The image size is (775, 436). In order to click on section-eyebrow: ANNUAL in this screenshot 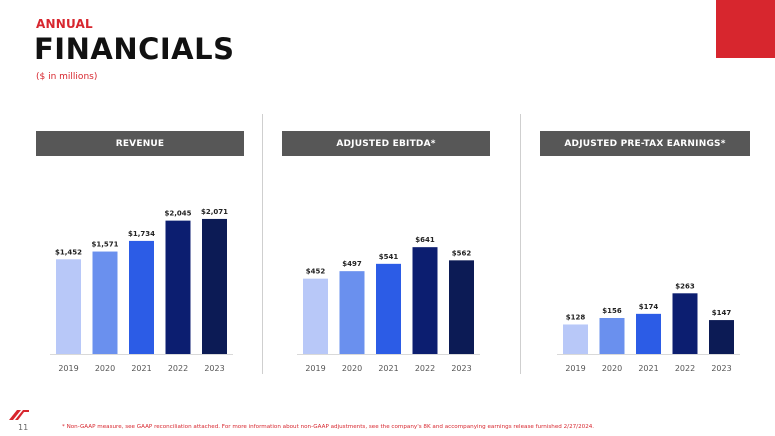, I will do `click(64, 24)`.